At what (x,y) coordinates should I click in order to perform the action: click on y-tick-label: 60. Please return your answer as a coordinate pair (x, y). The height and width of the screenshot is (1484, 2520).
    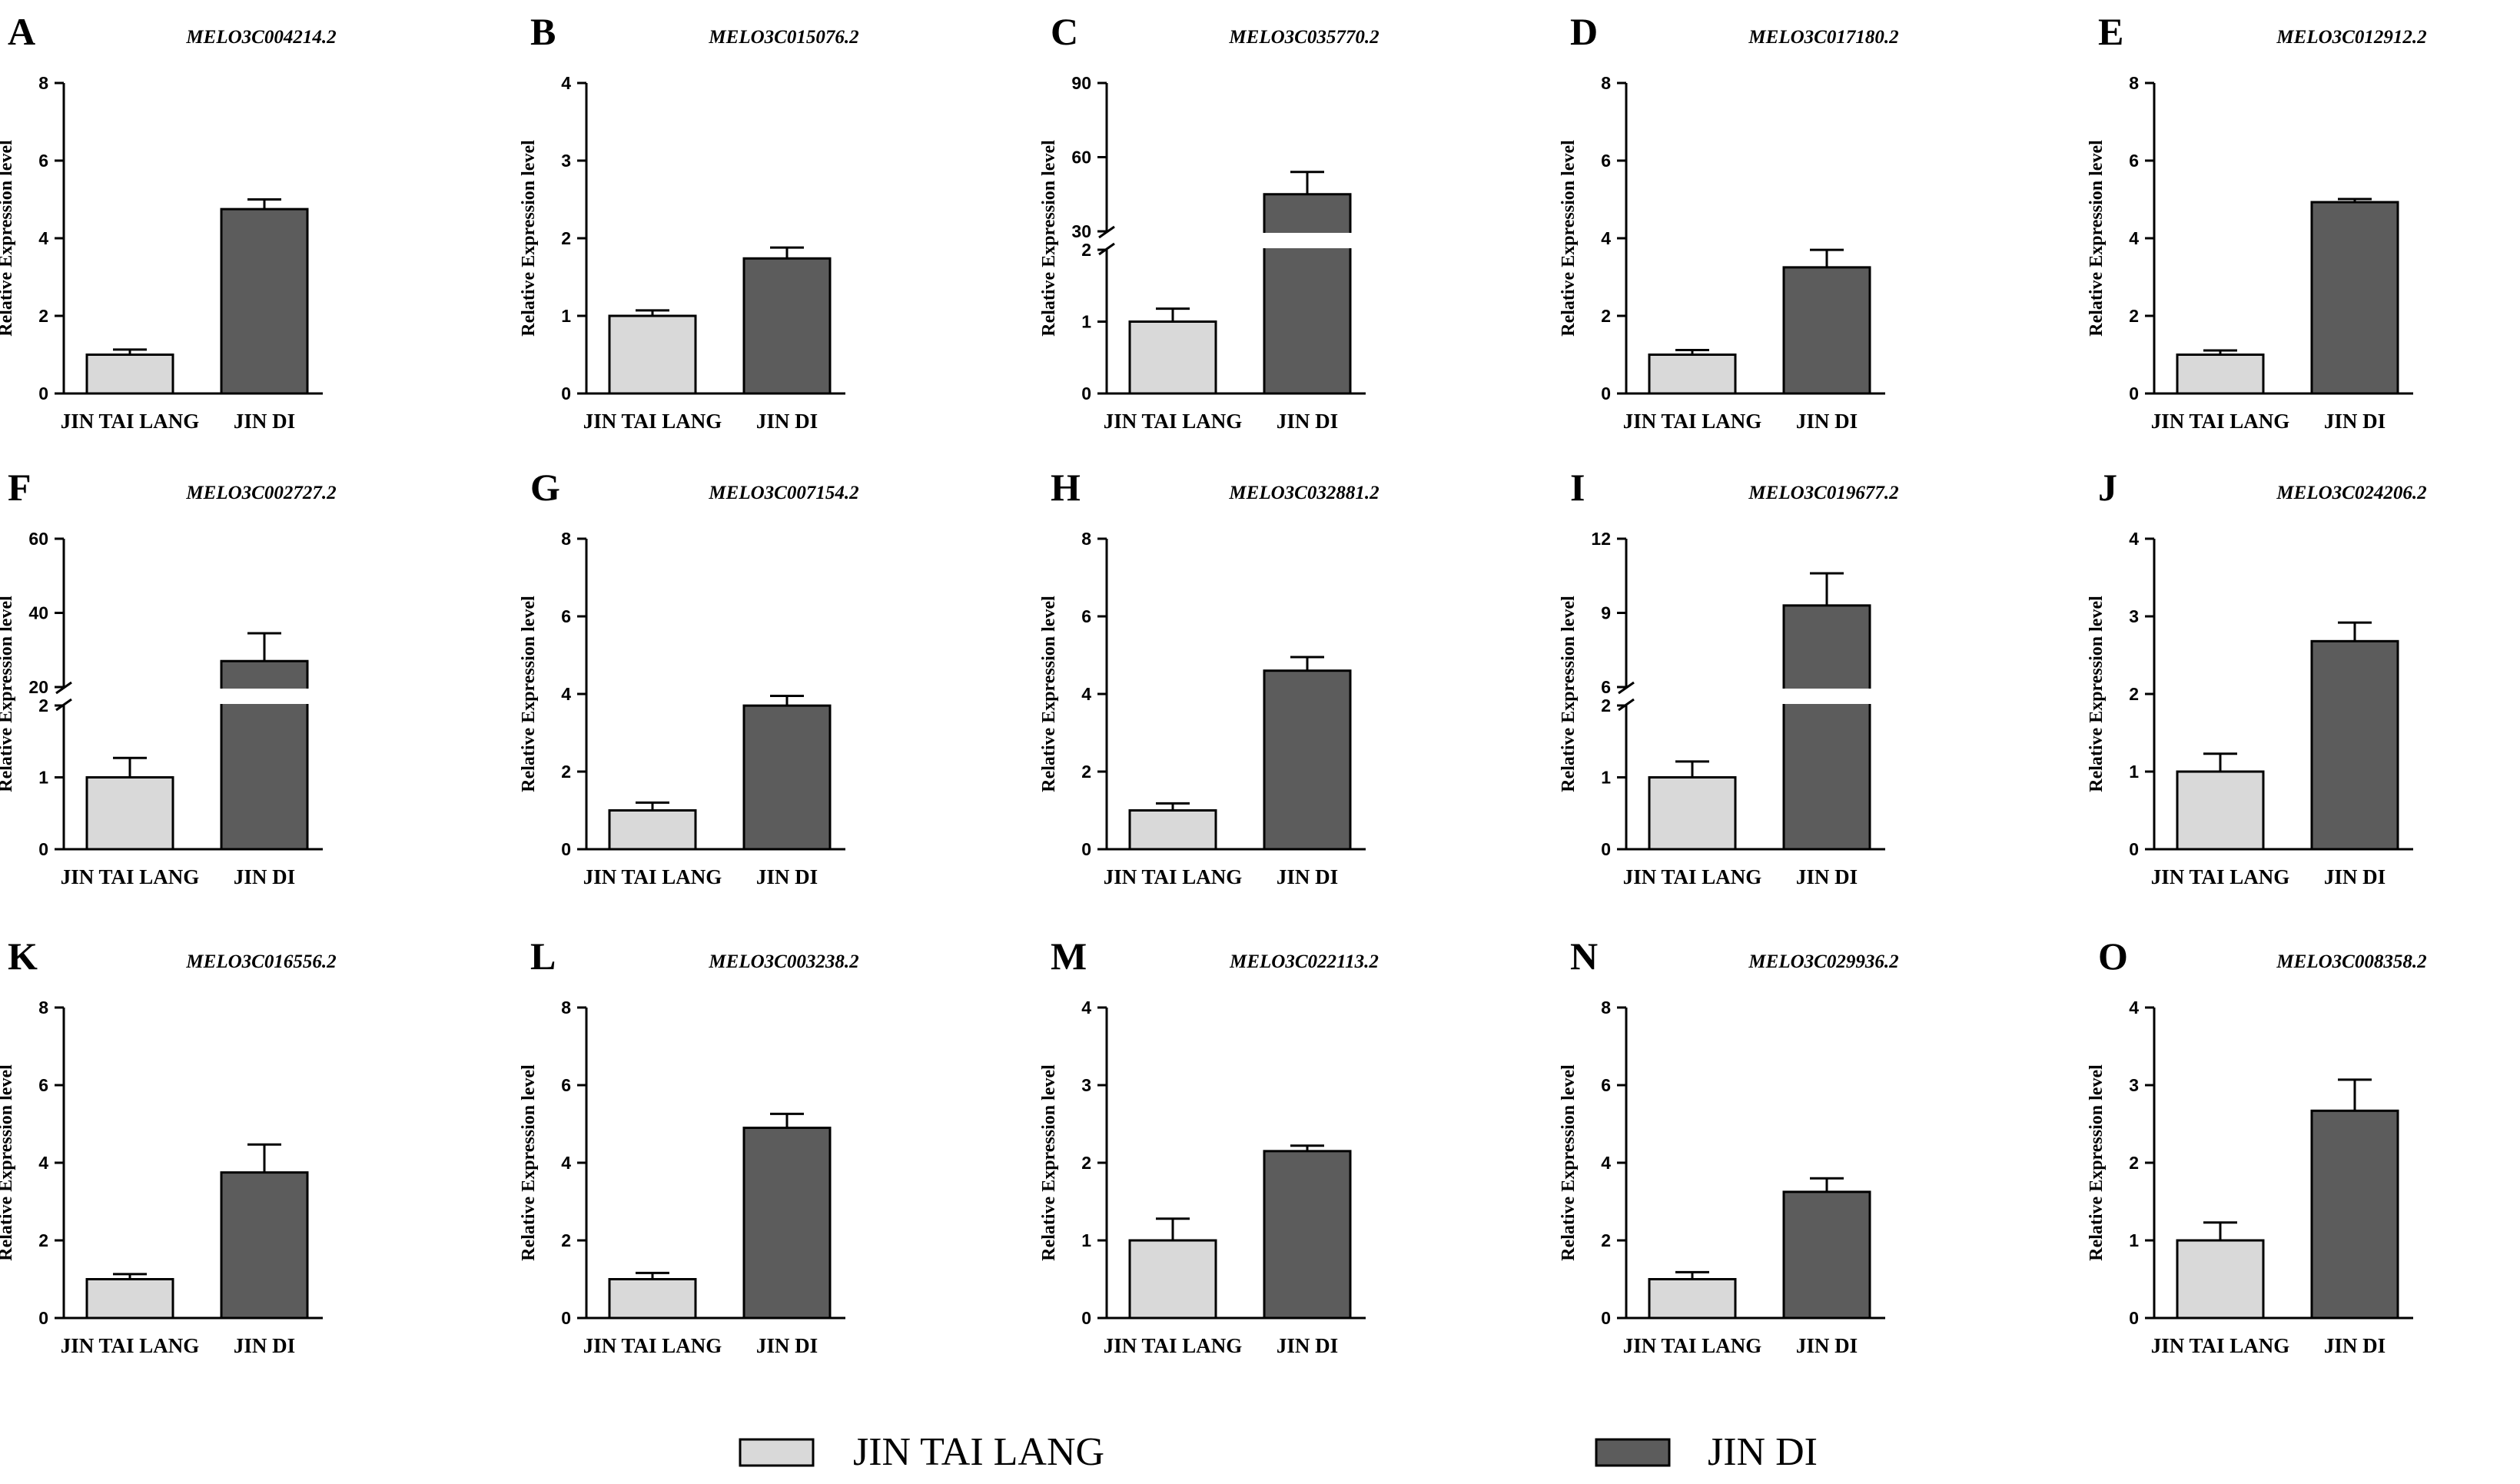
    Looking at the image, I should click on (38, 539).